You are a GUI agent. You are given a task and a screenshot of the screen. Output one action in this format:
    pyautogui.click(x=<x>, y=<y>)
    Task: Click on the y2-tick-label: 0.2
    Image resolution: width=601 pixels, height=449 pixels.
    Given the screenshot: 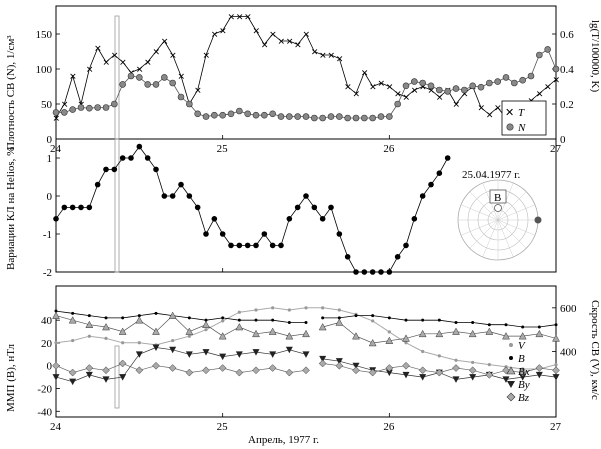 What is the action you would take?
    pyautogui.click(x=567, y=105)
    